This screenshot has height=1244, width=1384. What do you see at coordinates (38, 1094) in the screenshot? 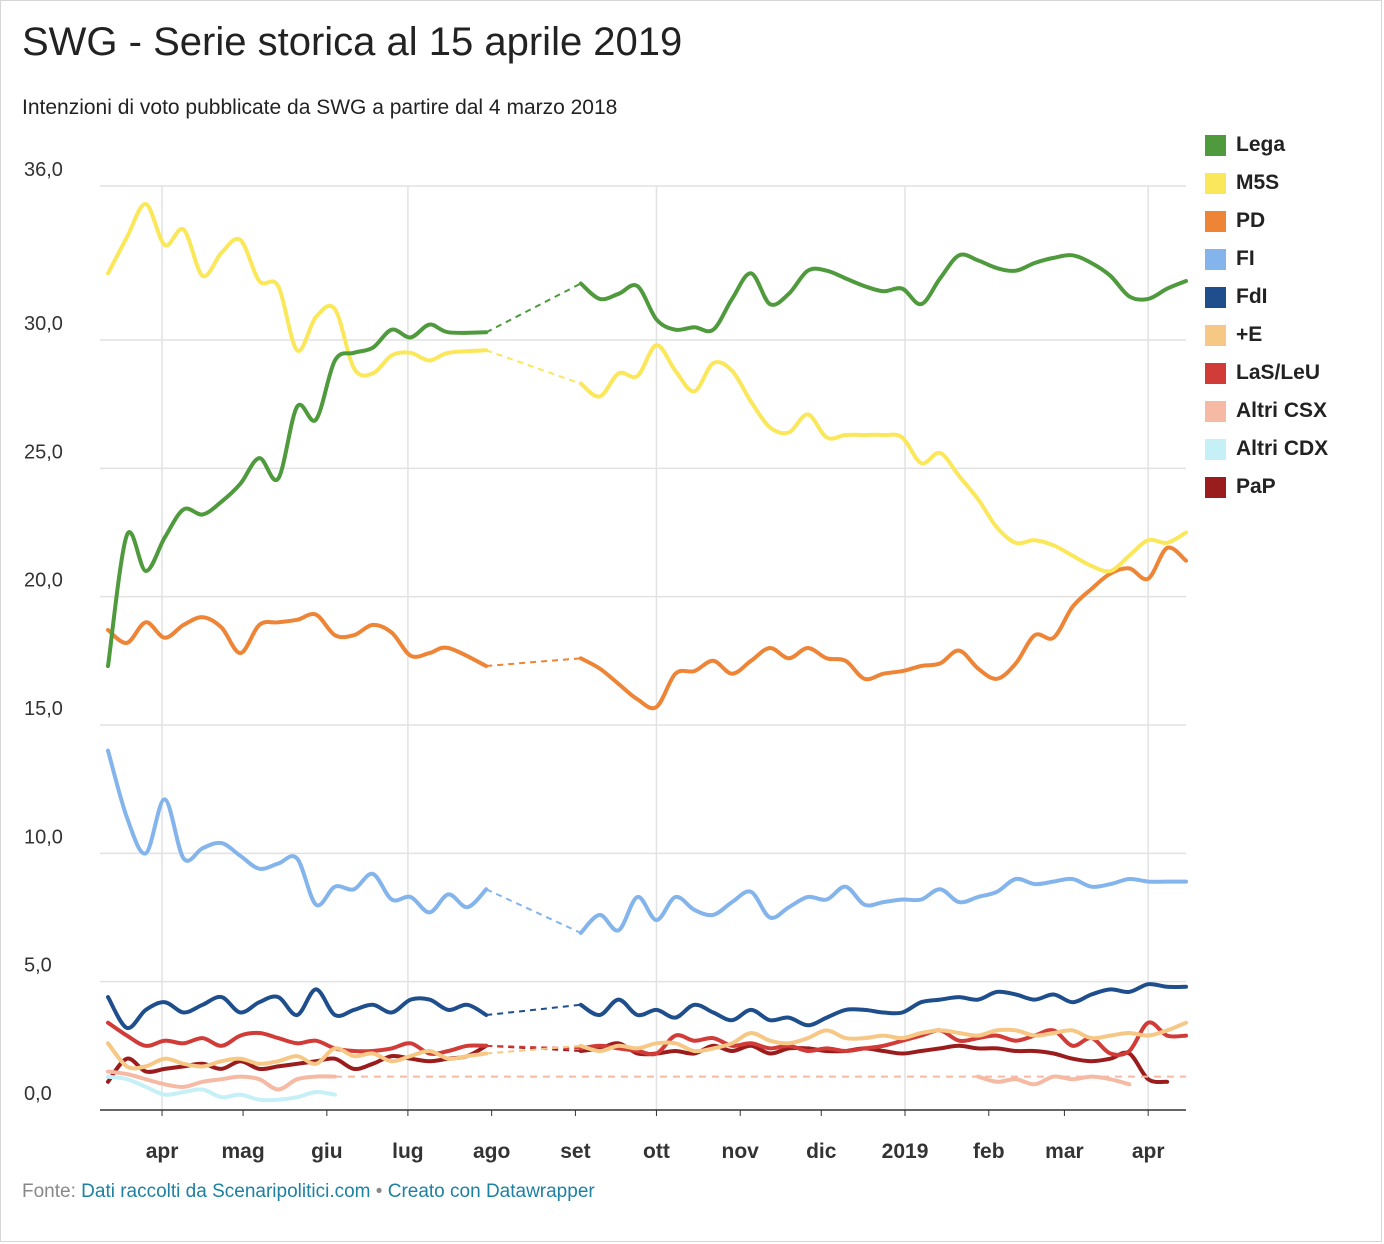
I see `y-tick-label: 0,0` at bounding box center [38, 1094].